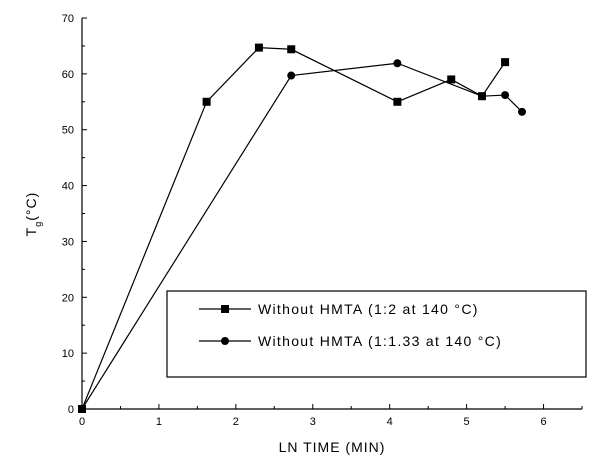  What do you see at coordinates (71, 410) in the screenshot?
I see `y-tick-label: 0` at bounding box center [71, 410].